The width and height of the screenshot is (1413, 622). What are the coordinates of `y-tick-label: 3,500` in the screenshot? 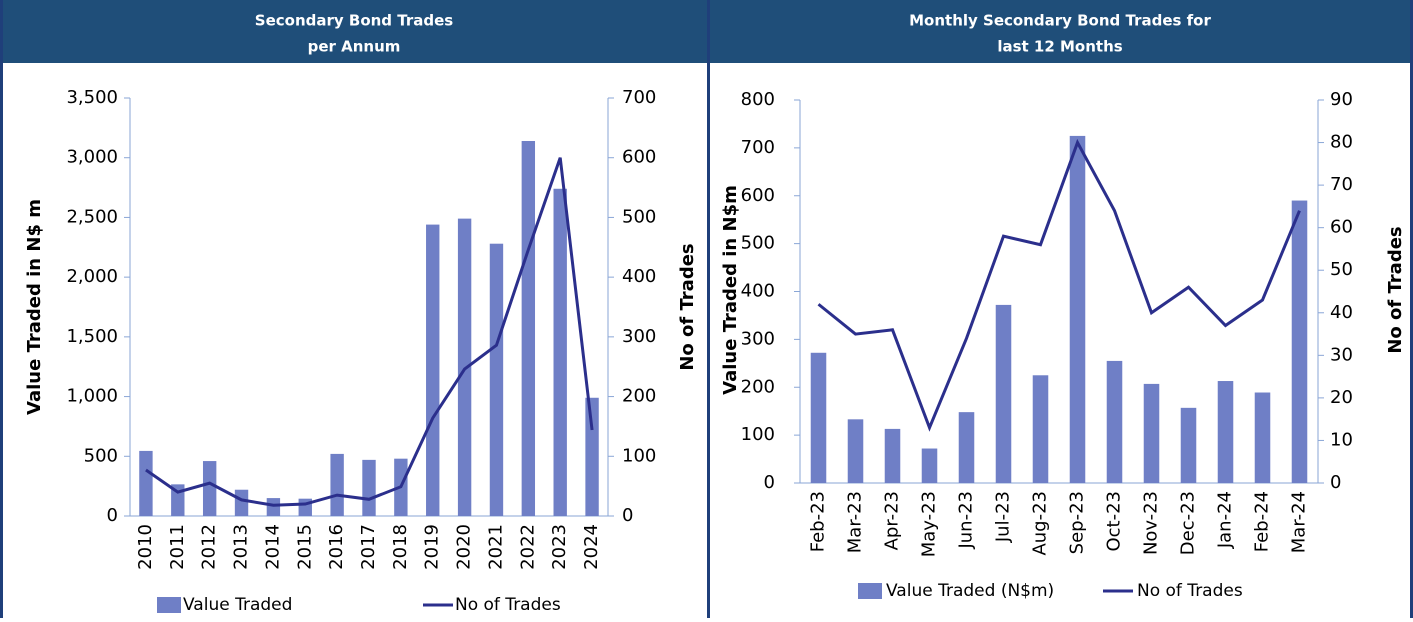 It's located at (92, 97).